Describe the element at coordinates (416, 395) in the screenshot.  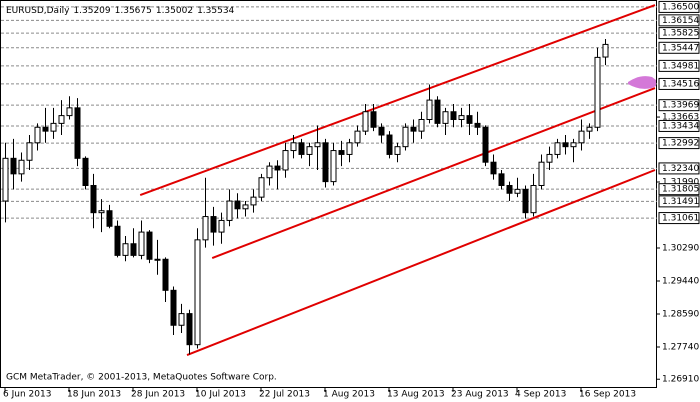
I see `x-tick-label: 13 Aug 2013` at that location.